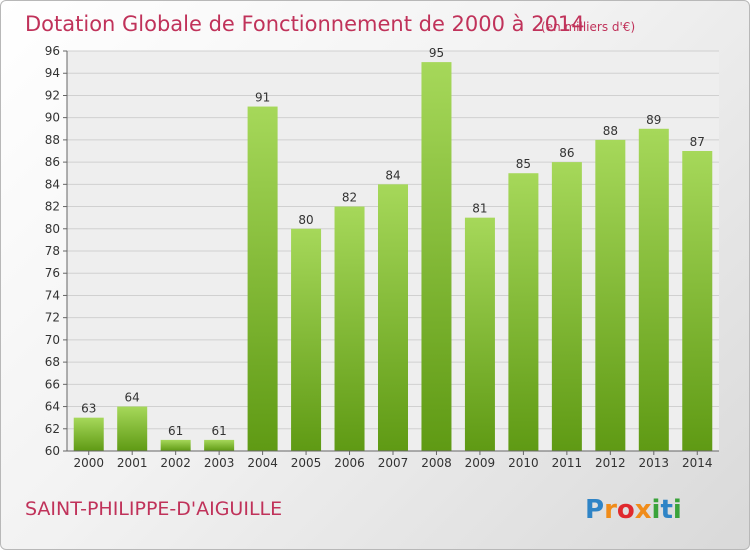  I want to click on proxiti-logo: Proxiti, so click(633, 510).